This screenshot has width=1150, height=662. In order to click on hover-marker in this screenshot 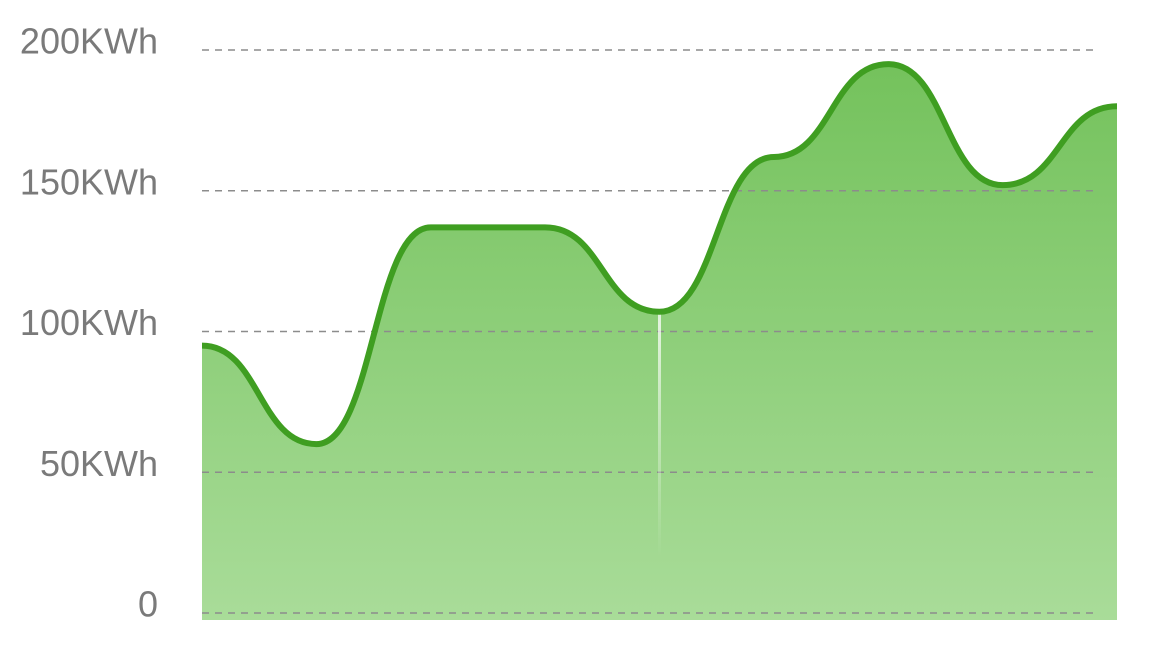, I will do `click(659, 345)`.